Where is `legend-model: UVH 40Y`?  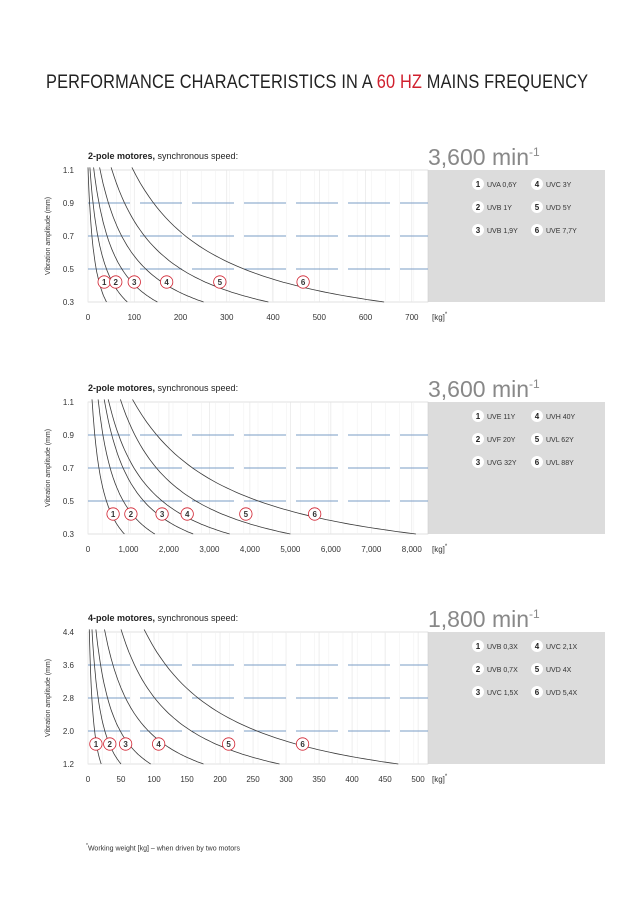
legend-model: UVH 40Y is located at coordinates (561, 417).